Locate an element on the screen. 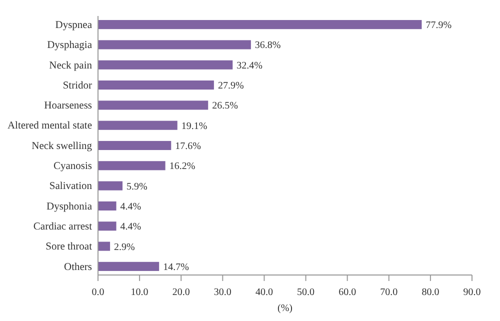 The image size is (500, 321). x-tick-label: 50.0 is located at coordinates (306, 292).